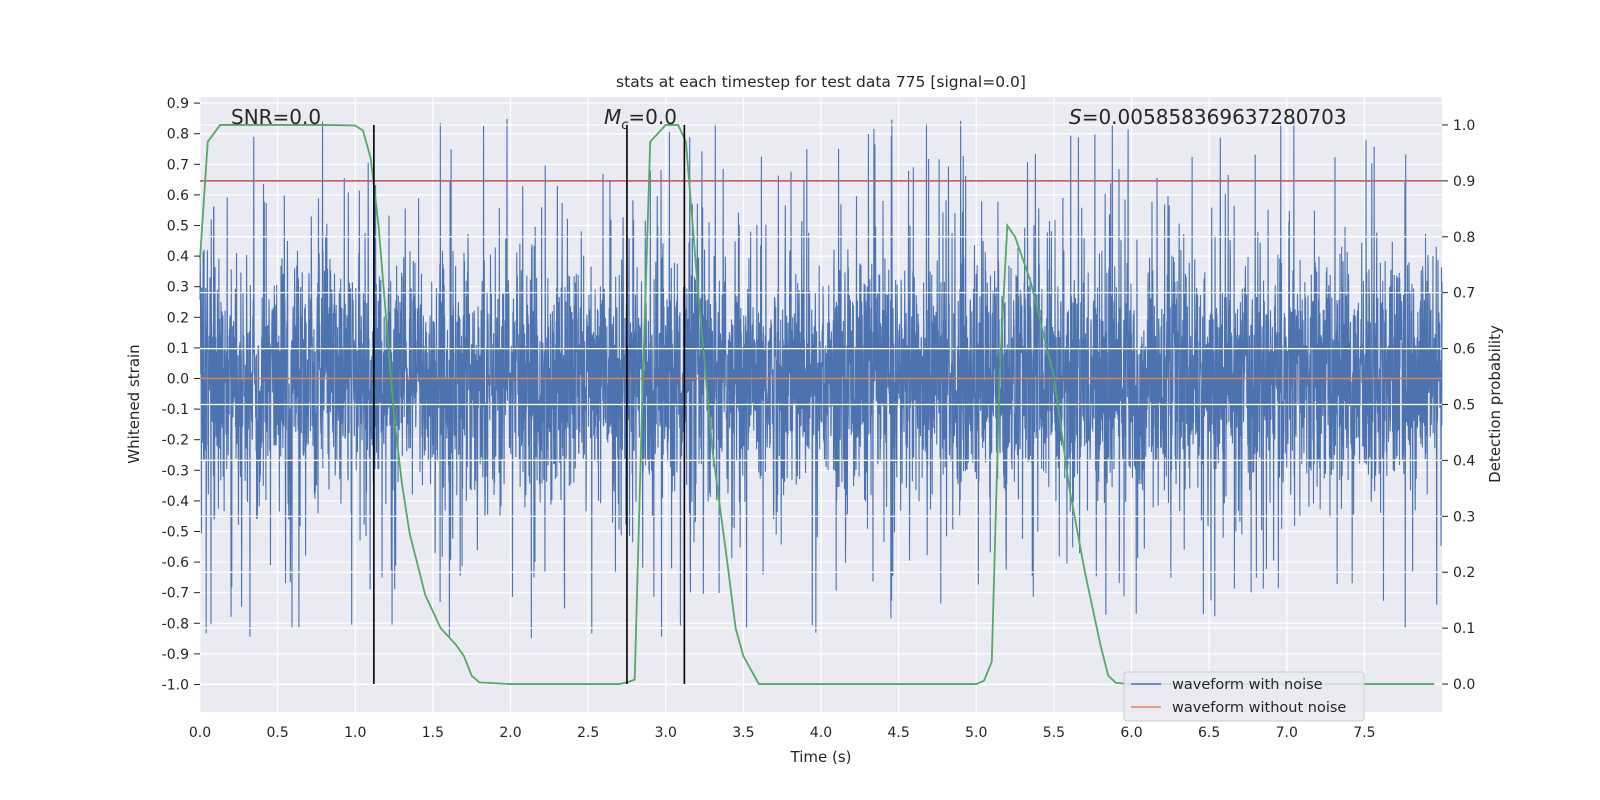  What do you see at coordinates (1247, 685) in the screenshot?
I see `legend-label-noise: waveform with noise` at bounding box center [1247, 685].